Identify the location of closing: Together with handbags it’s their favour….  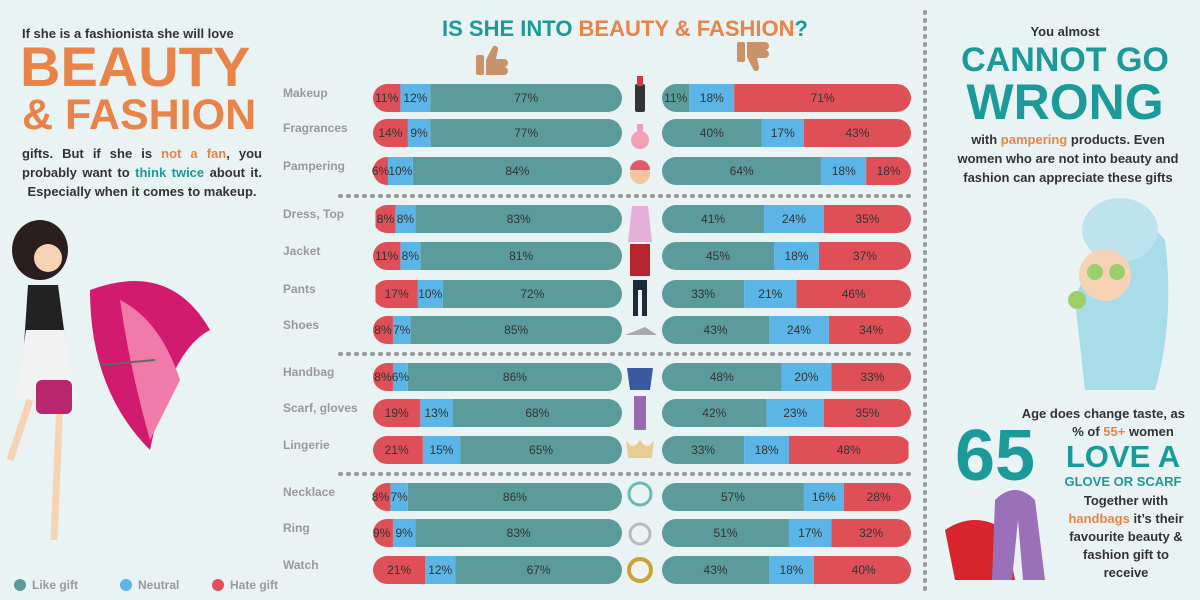
(1126, 537).